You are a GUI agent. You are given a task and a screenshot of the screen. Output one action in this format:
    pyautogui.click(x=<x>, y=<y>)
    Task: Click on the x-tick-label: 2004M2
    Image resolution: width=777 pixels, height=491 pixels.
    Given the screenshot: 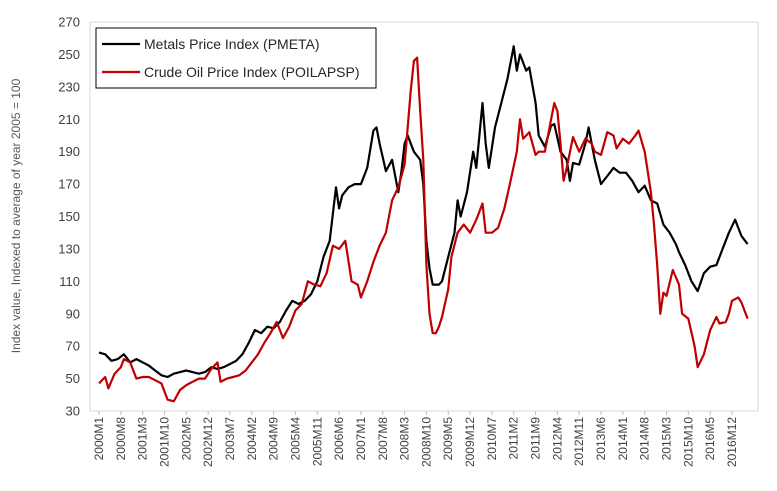 What is the action you would take?
    pyautogui.click(x=252, y=439)
    